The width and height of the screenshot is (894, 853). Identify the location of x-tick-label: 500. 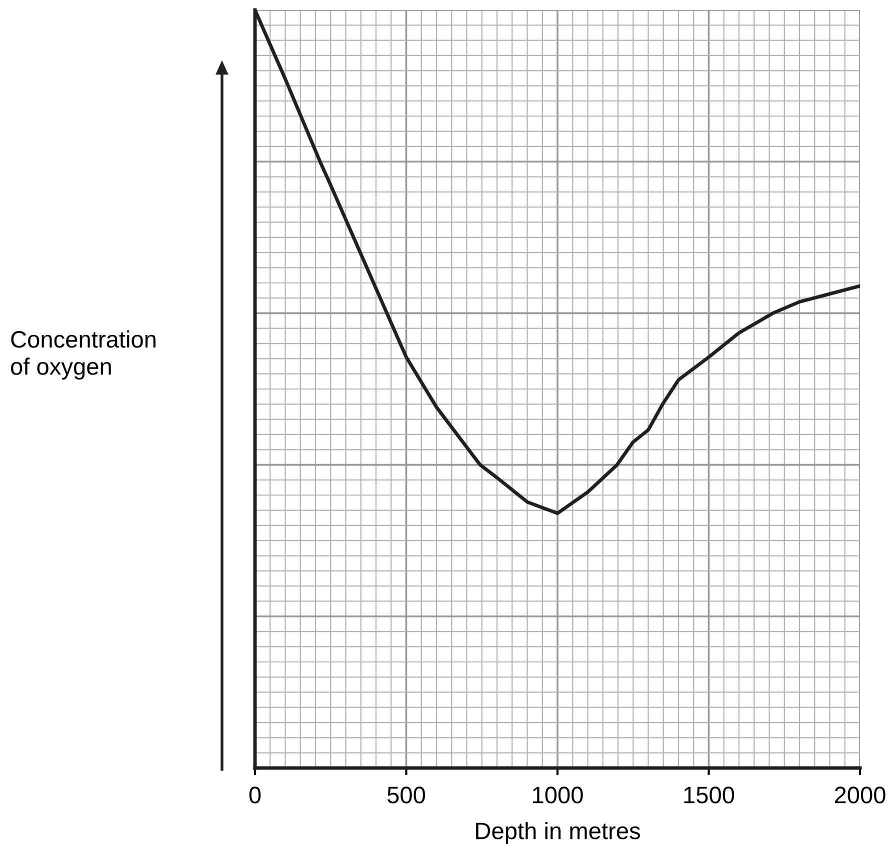
(407, 795).